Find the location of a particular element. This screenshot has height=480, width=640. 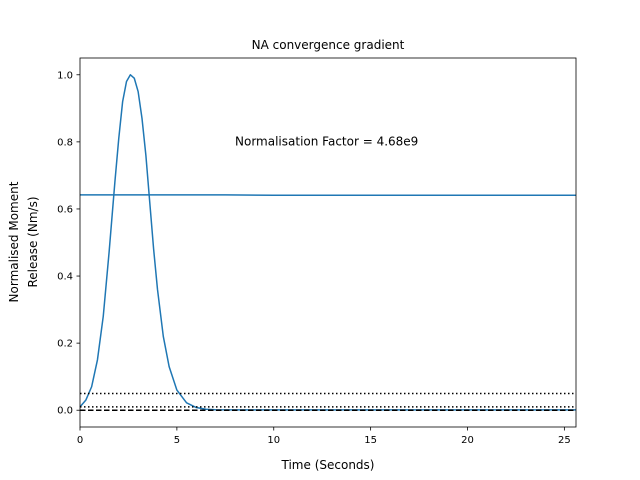

x-axis-title: Time (Seconds) is located at coordinates (328, 465).